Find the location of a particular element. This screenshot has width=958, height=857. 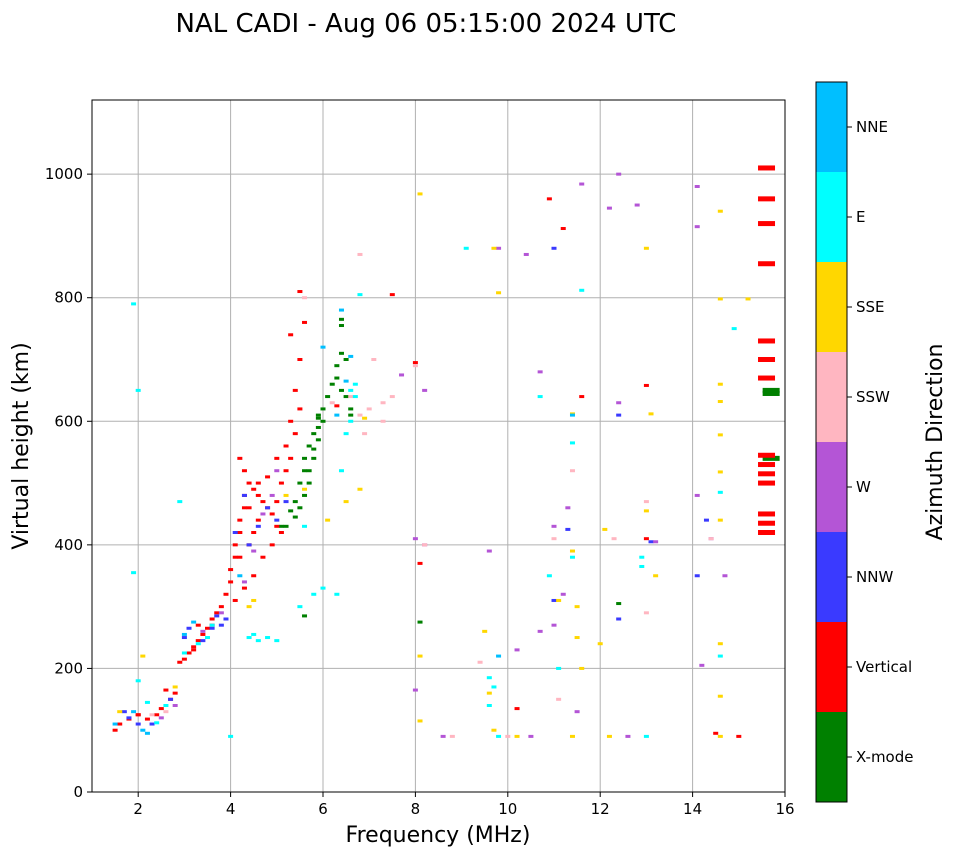

colorbar-tick-label: NNW is located at coordinates (874, 577).